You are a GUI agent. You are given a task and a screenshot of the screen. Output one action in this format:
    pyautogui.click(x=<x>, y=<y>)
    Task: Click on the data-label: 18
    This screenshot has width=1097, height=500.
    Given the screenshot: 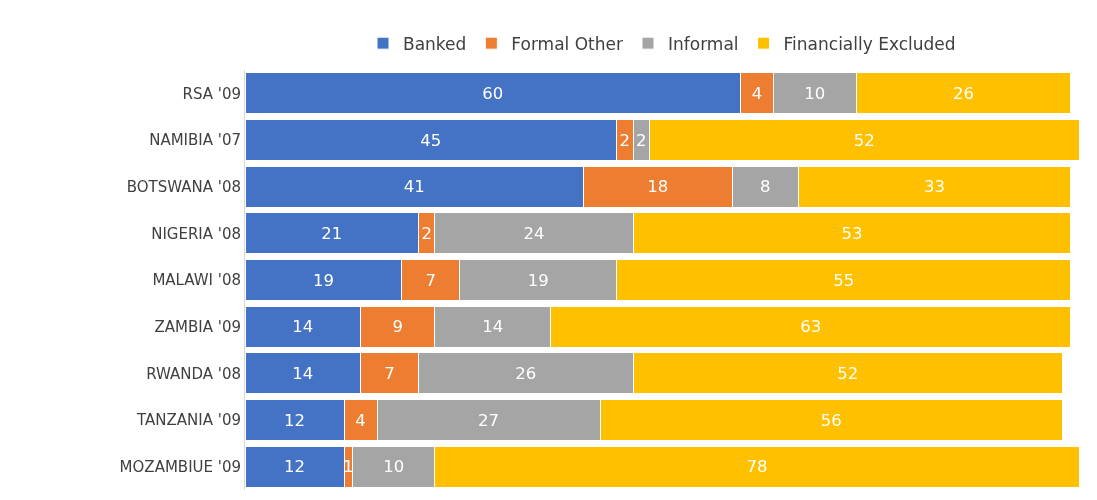 What is the action you would take?
    pyautogui.click(x=658, y=187)
    